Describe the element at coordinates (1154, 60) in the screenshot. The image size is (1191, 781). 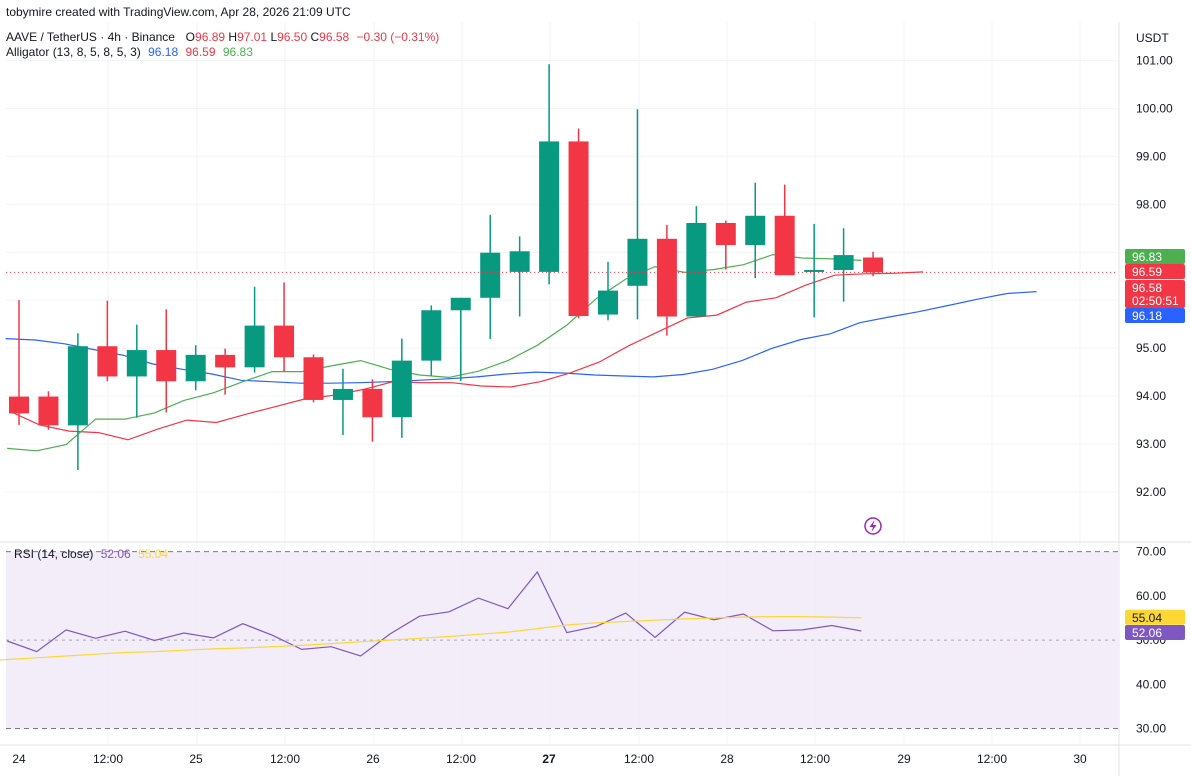
I see `price-tick-label: 101.00` at that location.